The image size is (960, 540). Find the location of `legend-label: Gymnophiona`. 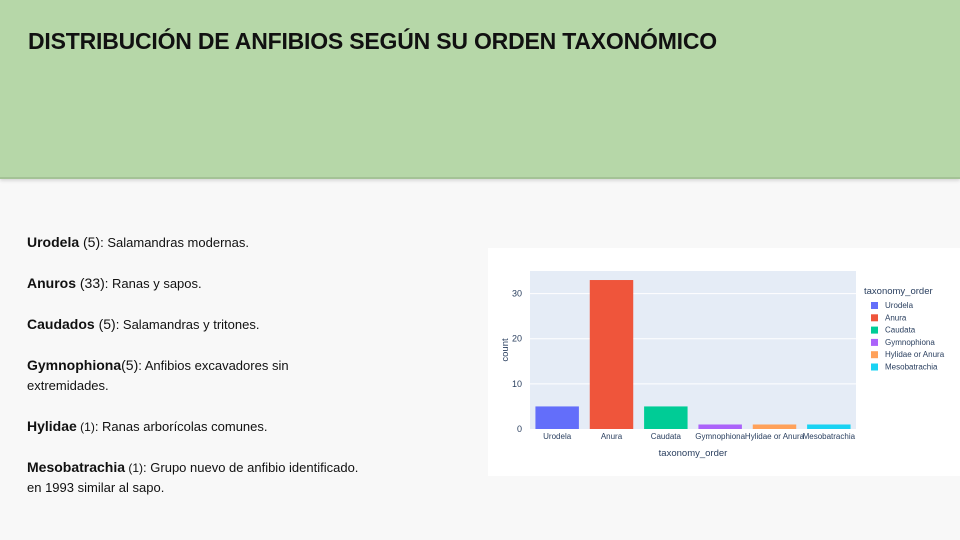

legend-label: Gymnophiona is located at coordinates (910, 342).